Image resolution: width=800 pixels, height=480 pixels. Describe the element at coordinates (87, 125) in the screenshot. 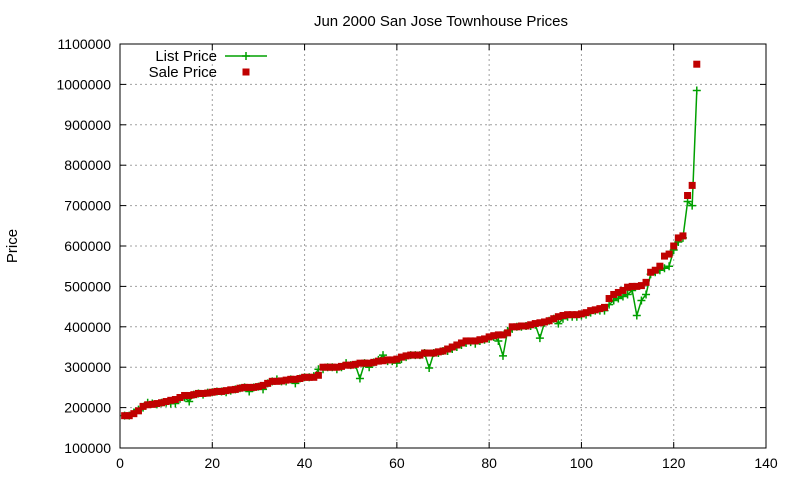

I see `y-tick-label: 900000` at that location.